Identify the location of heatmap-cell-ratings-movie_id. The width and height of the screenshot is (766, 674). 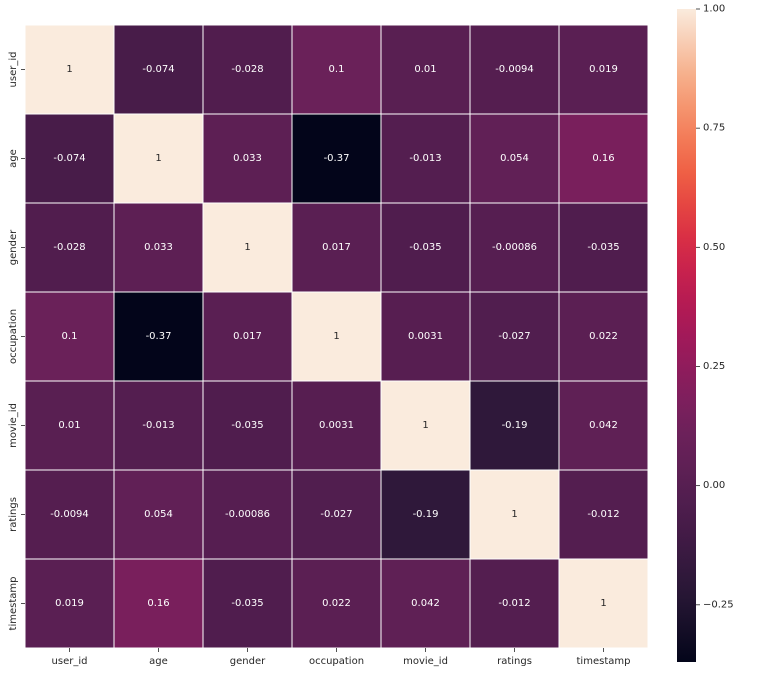
(425, 514).